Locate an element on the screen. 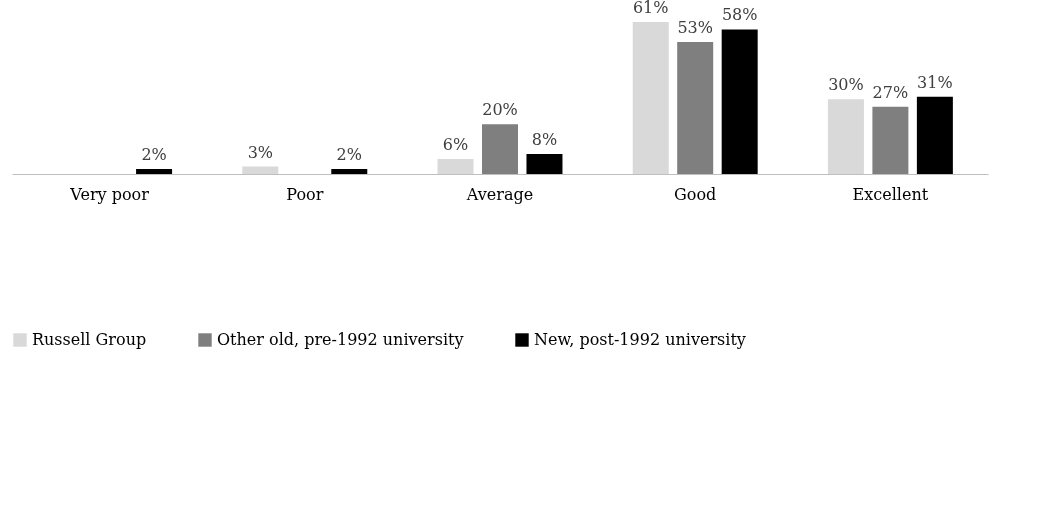 This screenshot has width=1043, height=506. x-tick-label: Good is located at coordinates (695, 194).